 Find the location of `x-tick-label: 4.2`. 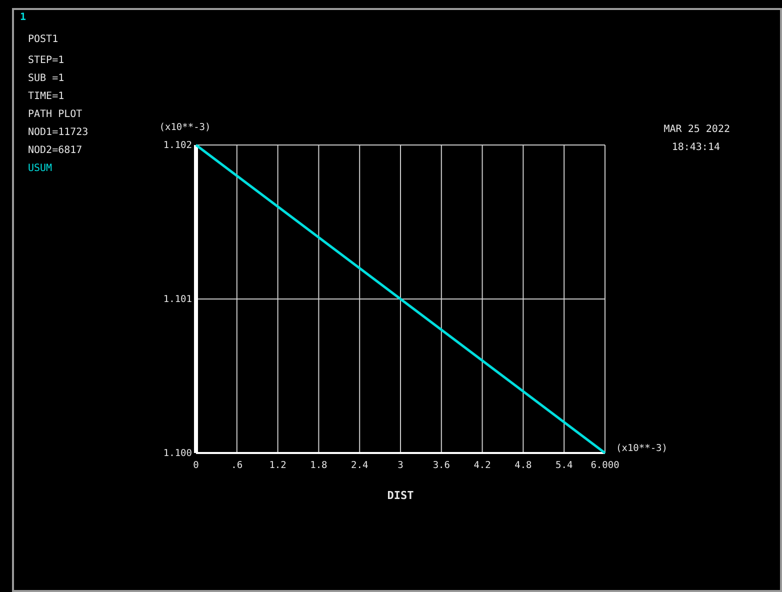

x-tick-label: 4.2 is located at coordinates (482, 465).